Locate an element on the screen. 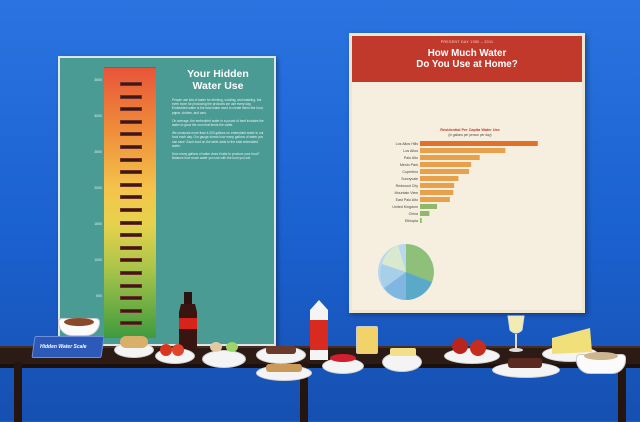 The height and width of the screenshot is (422, 640). cheese-wedge is located at coordinates (572, 341).